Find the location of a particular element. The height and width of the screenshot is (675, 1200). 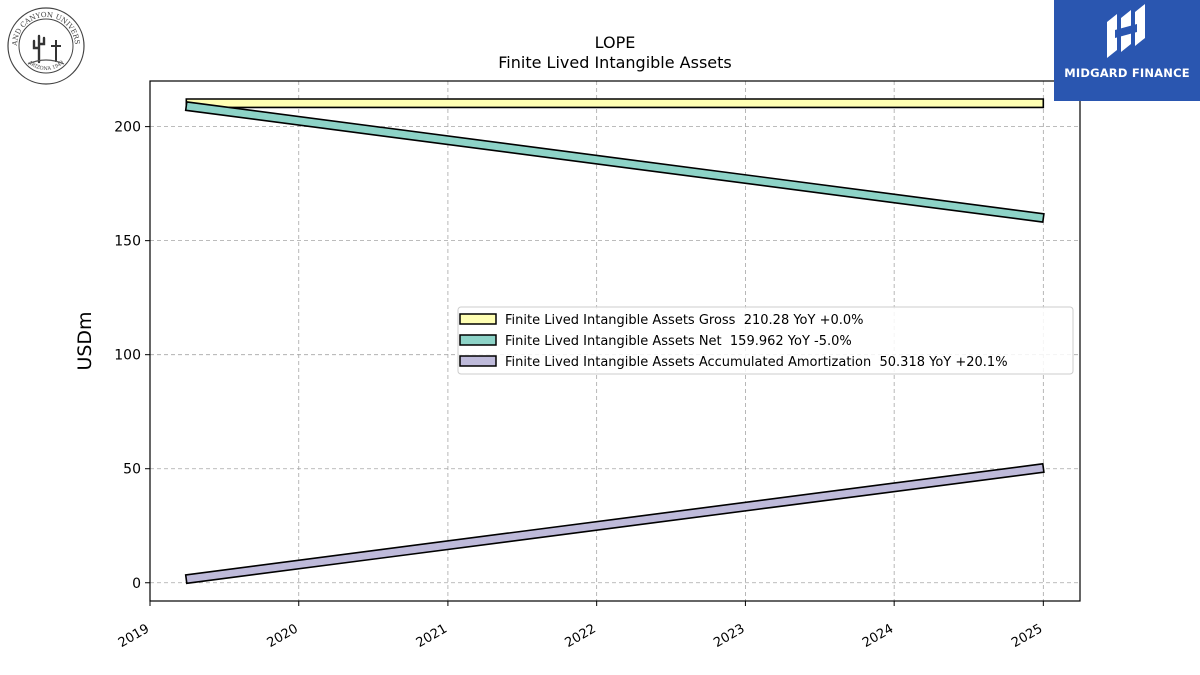

x-tick-label: 2021 is located at coordinates (432, 636).